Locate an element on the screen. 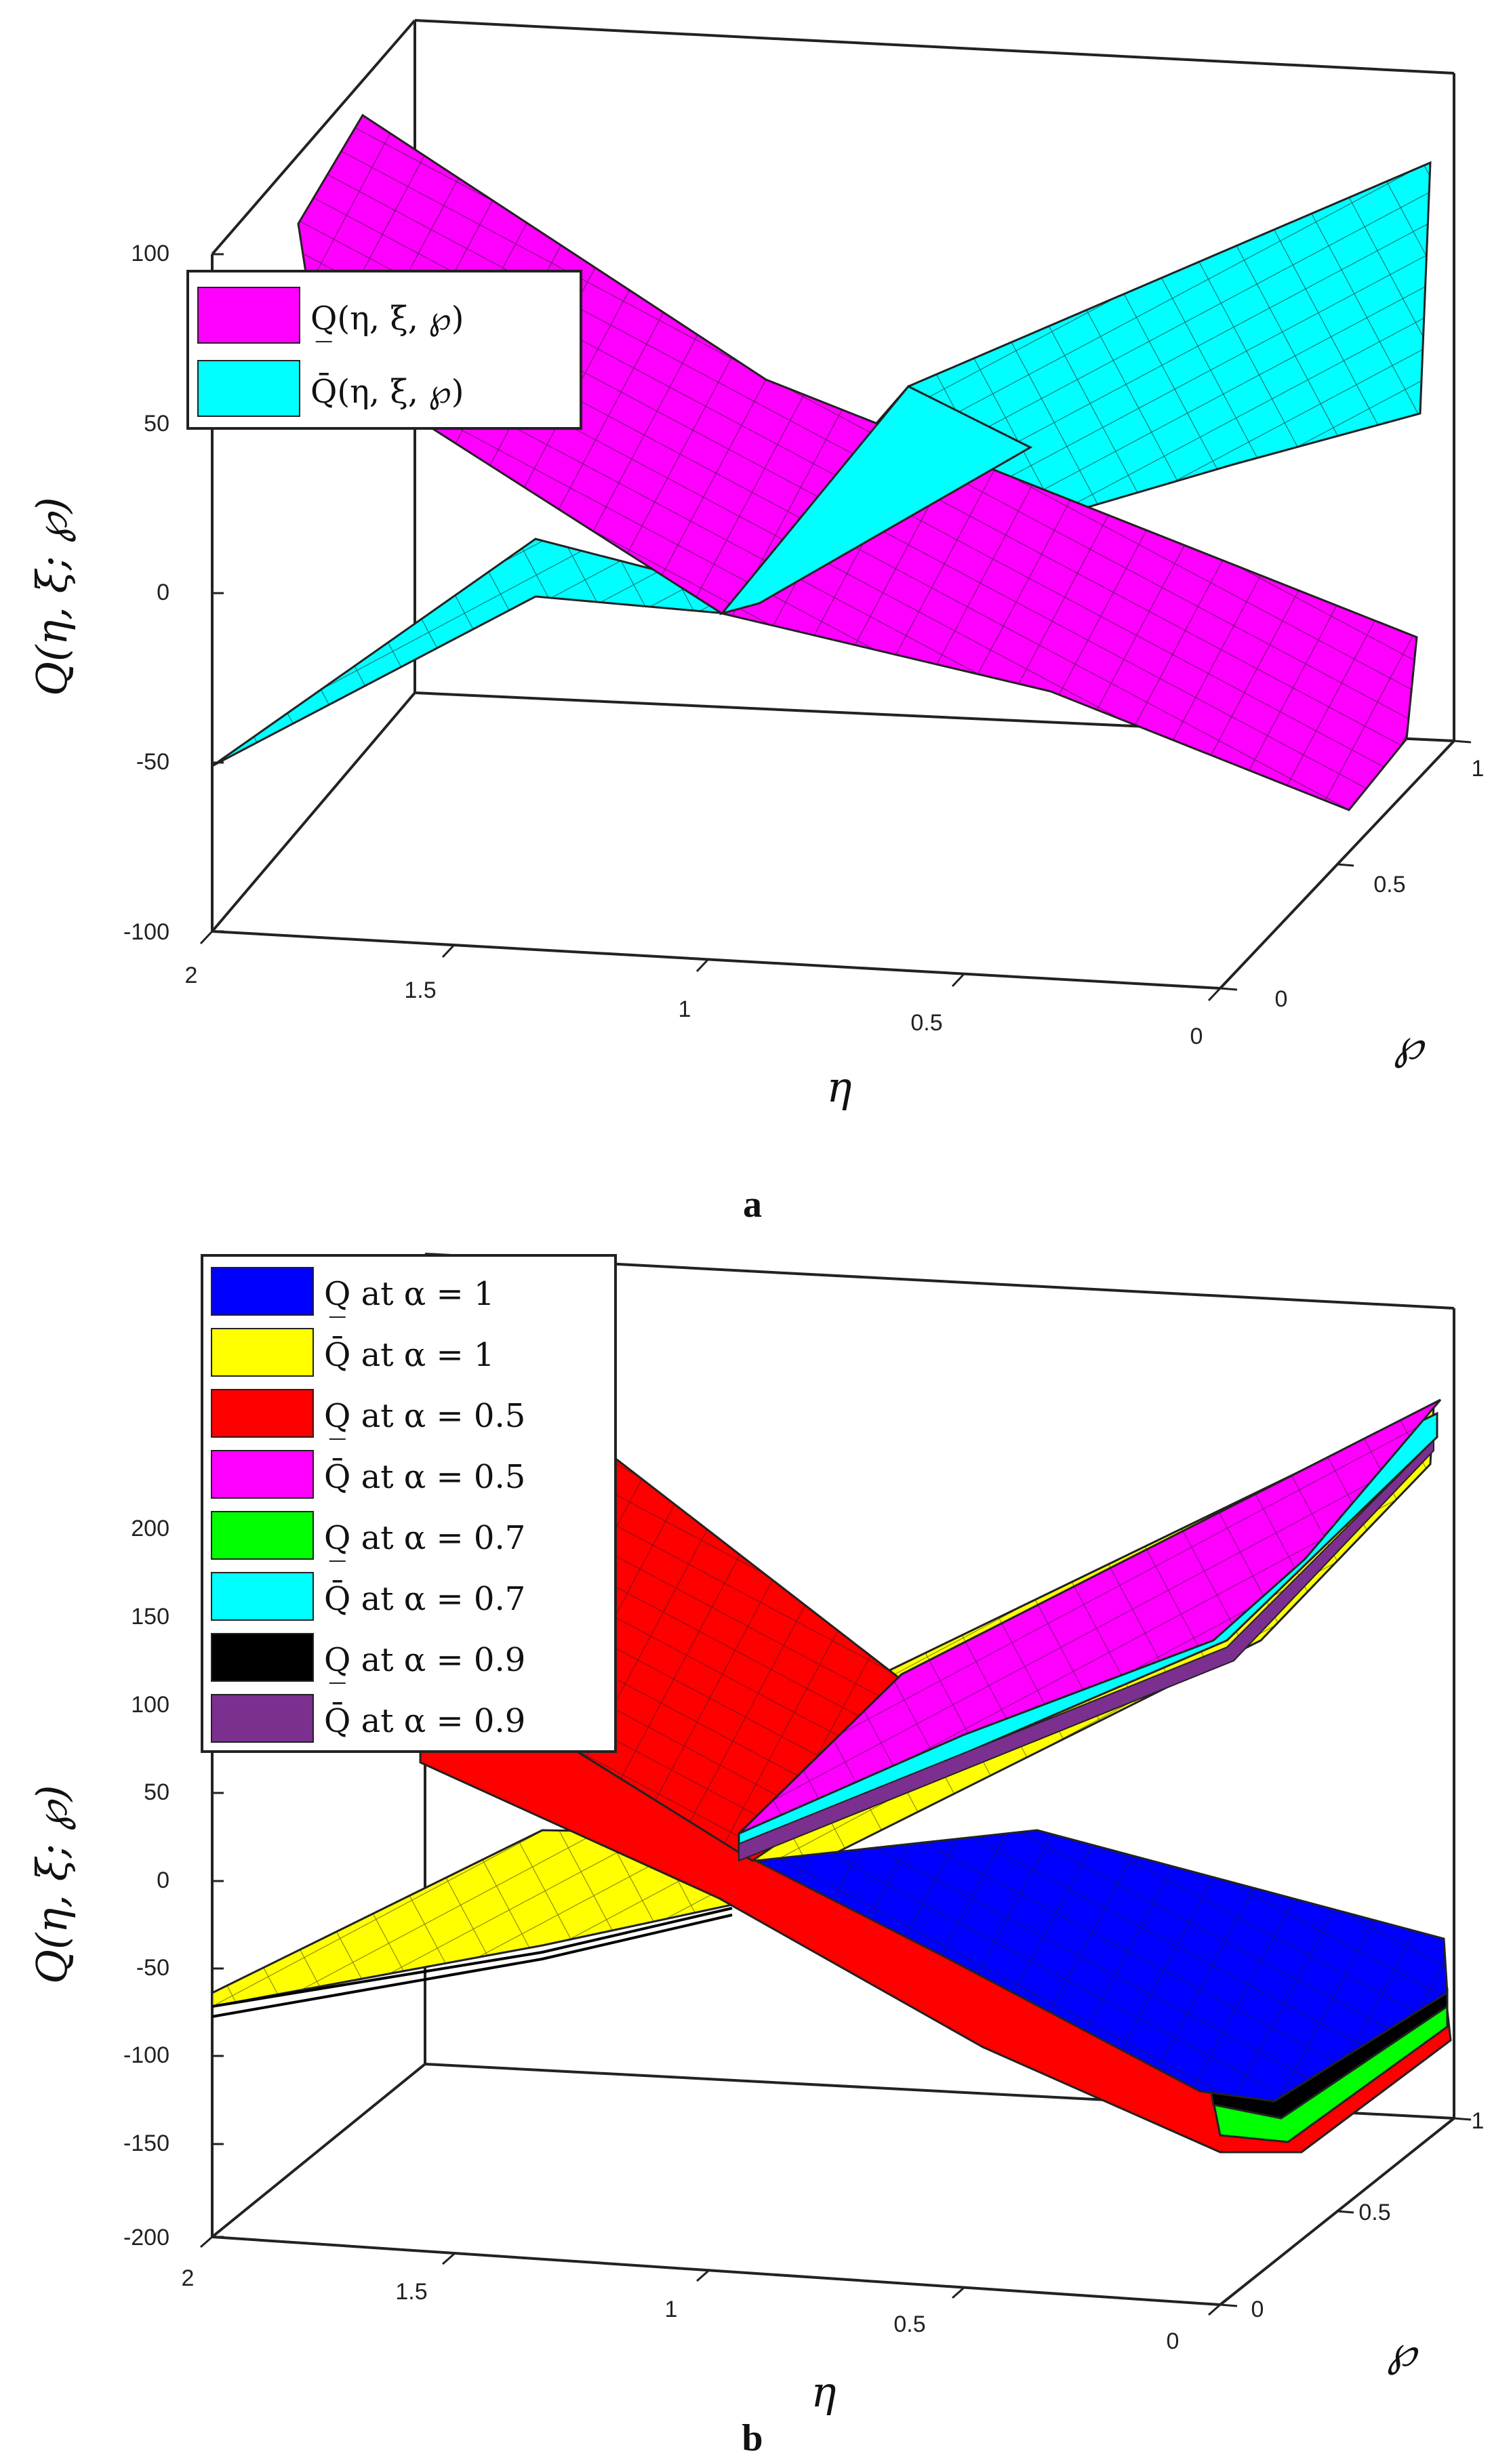 The width and height of the screenshot is (1492, 2464). panel-b-ytick-2: 1 is located at coordinates (1478, 2121).